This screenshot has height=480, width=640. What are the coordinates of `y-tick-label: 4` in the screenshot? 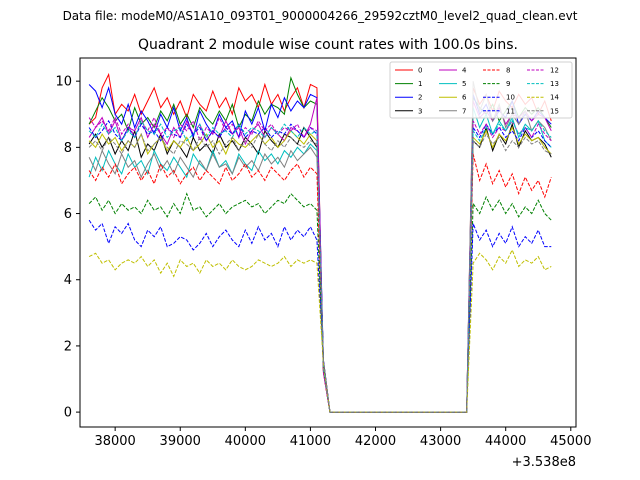 It's located at (68, 280).